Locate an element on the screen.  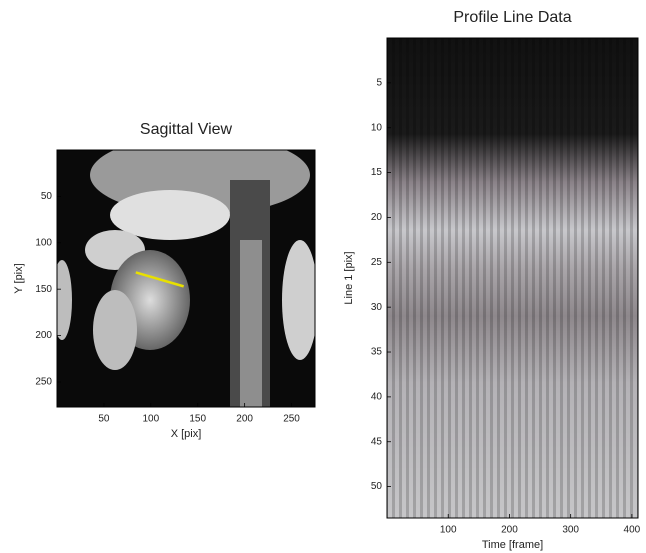
x-tick-label: 50 is located at coordinates (104, 419).